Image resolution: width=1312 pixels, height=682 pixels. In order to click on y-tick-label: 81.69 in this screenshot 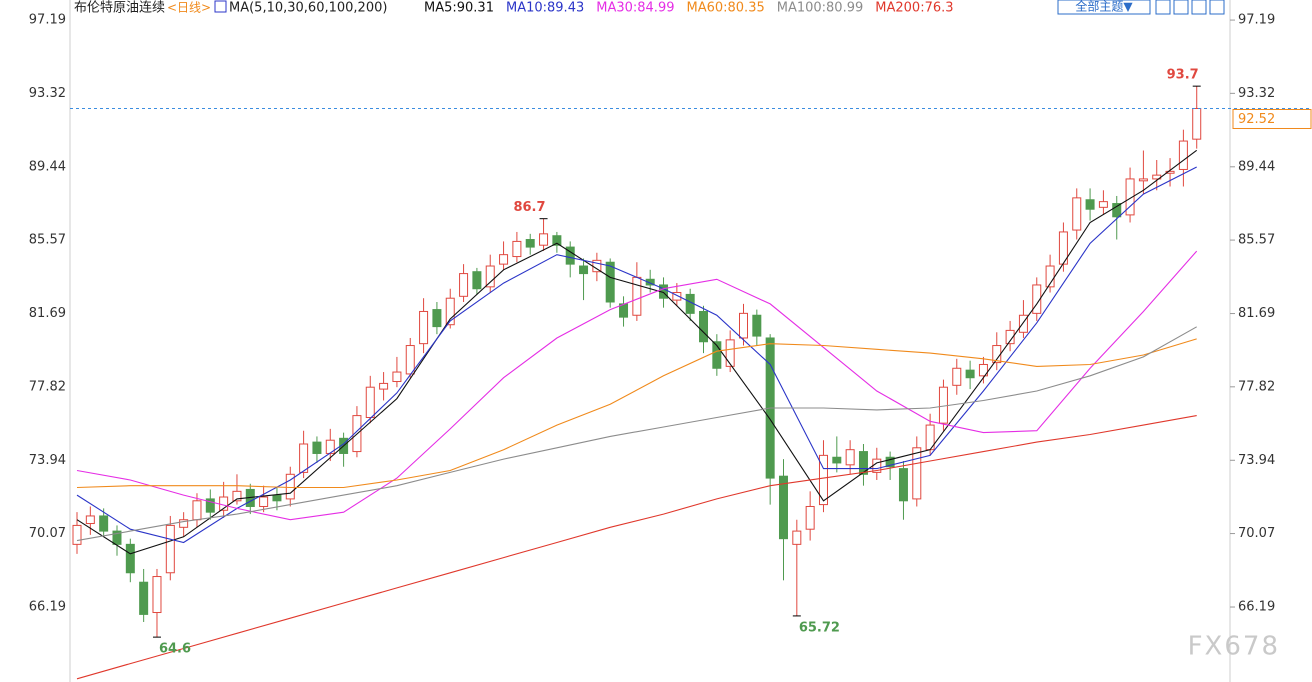, I will do `click(47, 313)`.